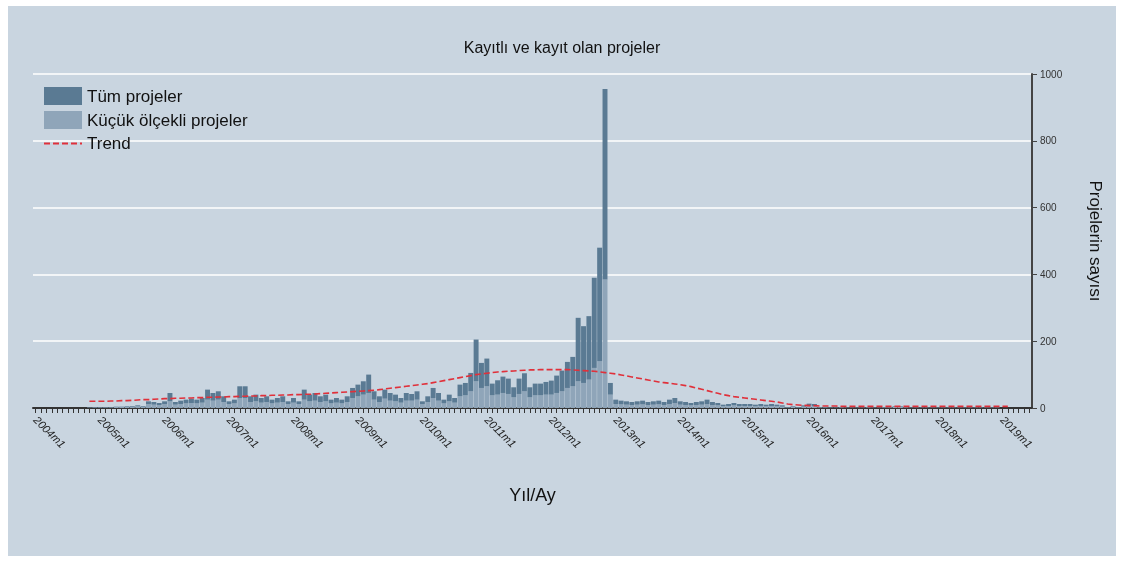 The image size is (1124, 563). Describe the element at coordinates (532, 495) in the screenshot. I see `x-axis-title: Yıl/Ay` at that location.